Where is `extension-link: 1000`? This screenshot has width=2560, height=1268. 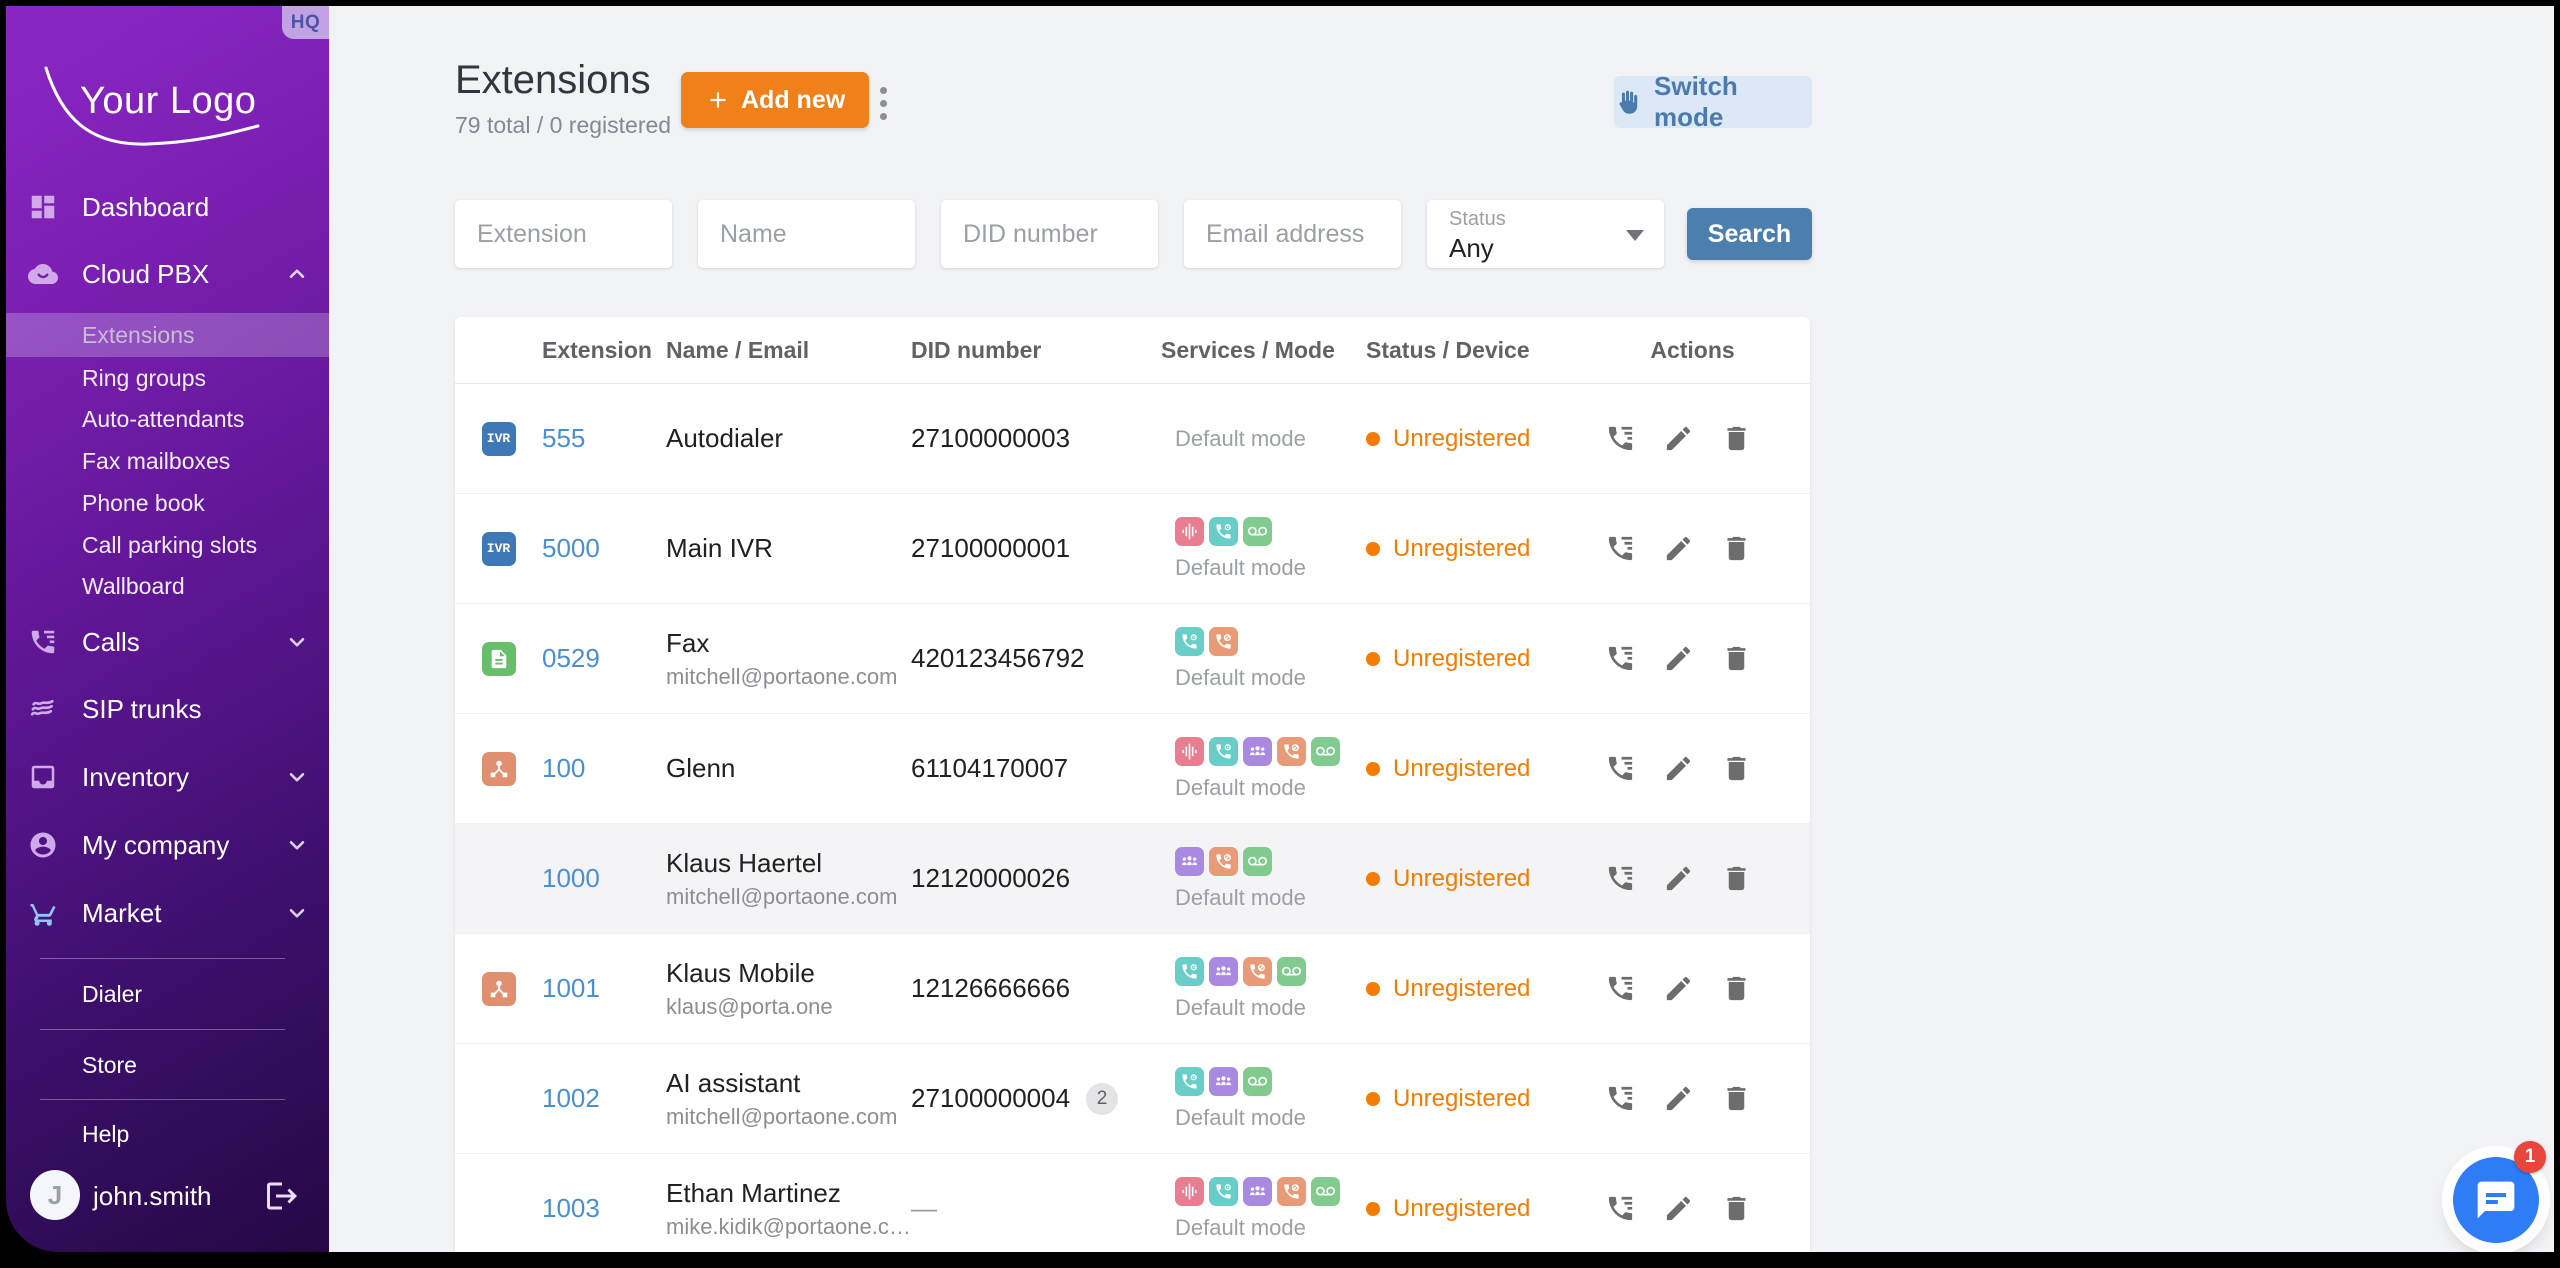
extension-link: 1000 is located at coordinates (571, 878).